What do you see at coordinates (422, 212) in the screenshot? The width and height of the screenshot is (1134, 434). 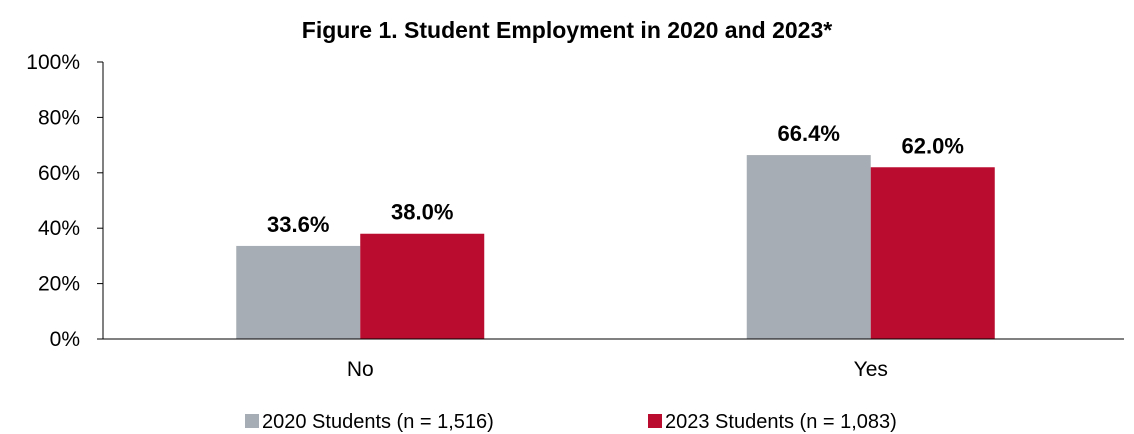 I see `data-label: 38.0%` at bounding box center [422, 212].